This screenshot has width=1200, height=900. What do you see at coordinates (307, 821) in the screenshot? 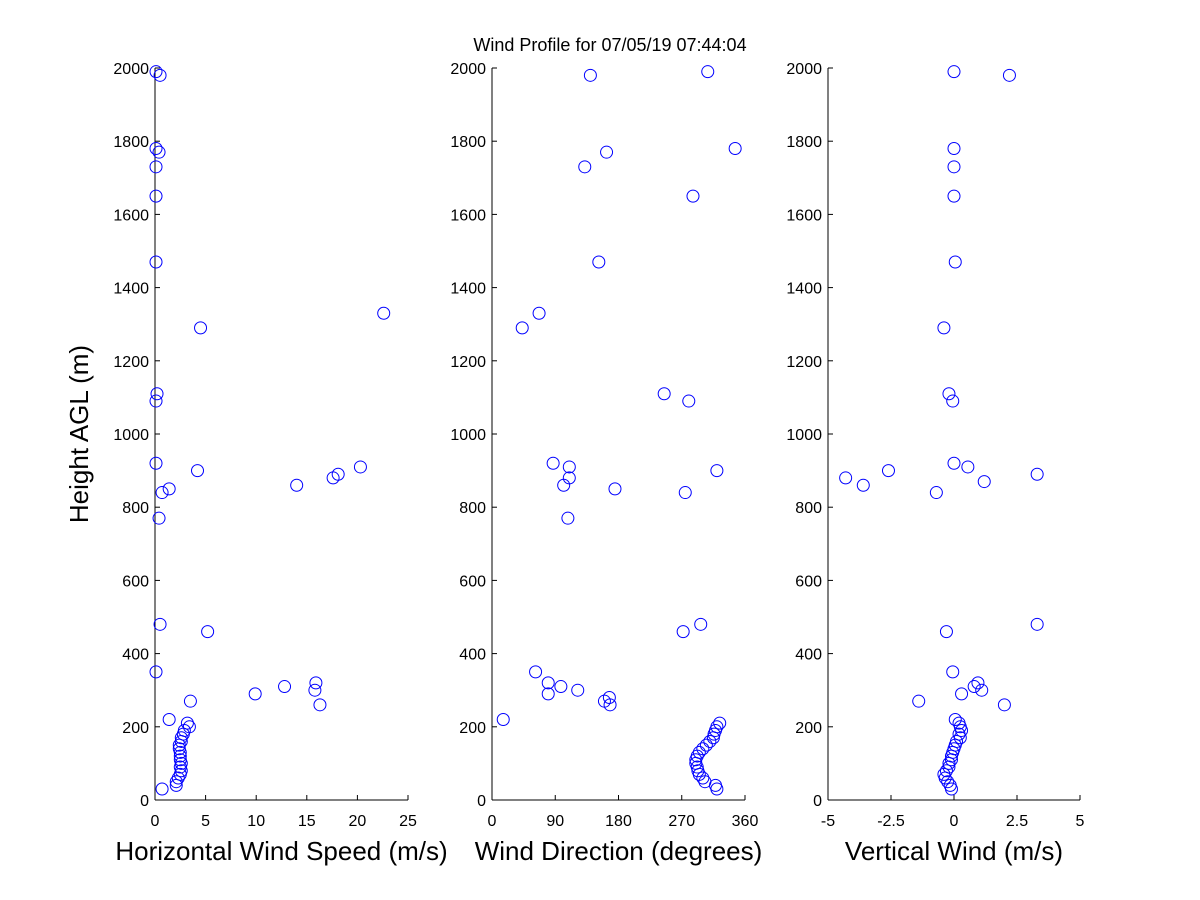
I see `x-tick-label: 15` at bounding box center [307, 821].